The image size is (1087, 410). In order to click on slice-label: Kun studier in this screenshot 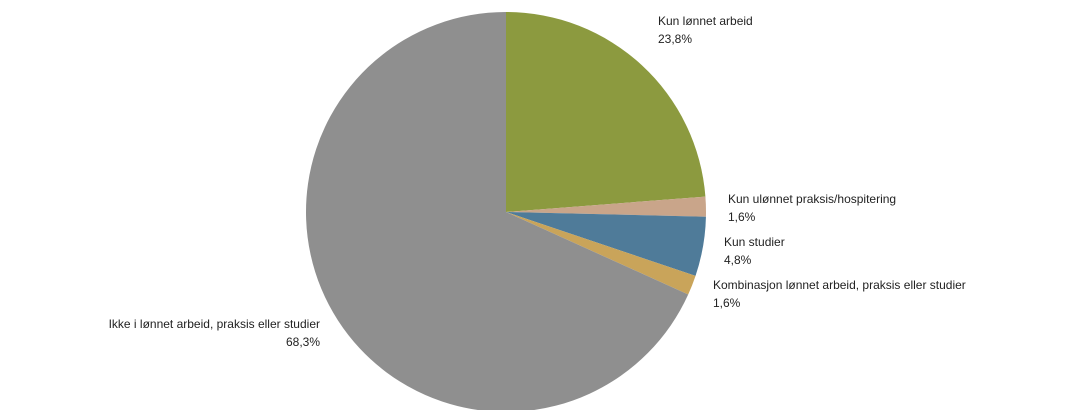, I will do `click(754, 242)`.